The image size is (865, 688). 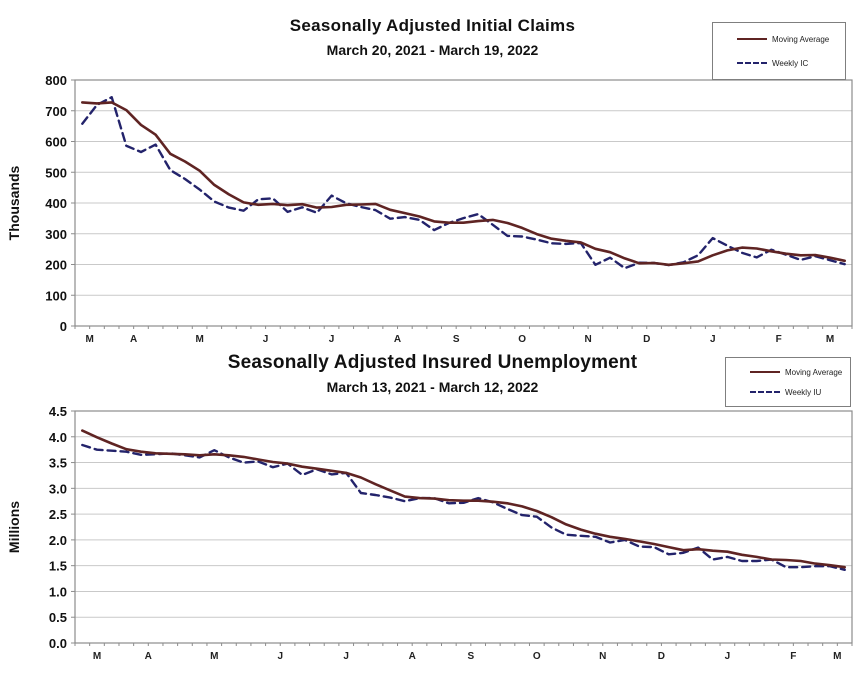 I want to click on y-tick-label: 2.0, so click(x=58, y=540).